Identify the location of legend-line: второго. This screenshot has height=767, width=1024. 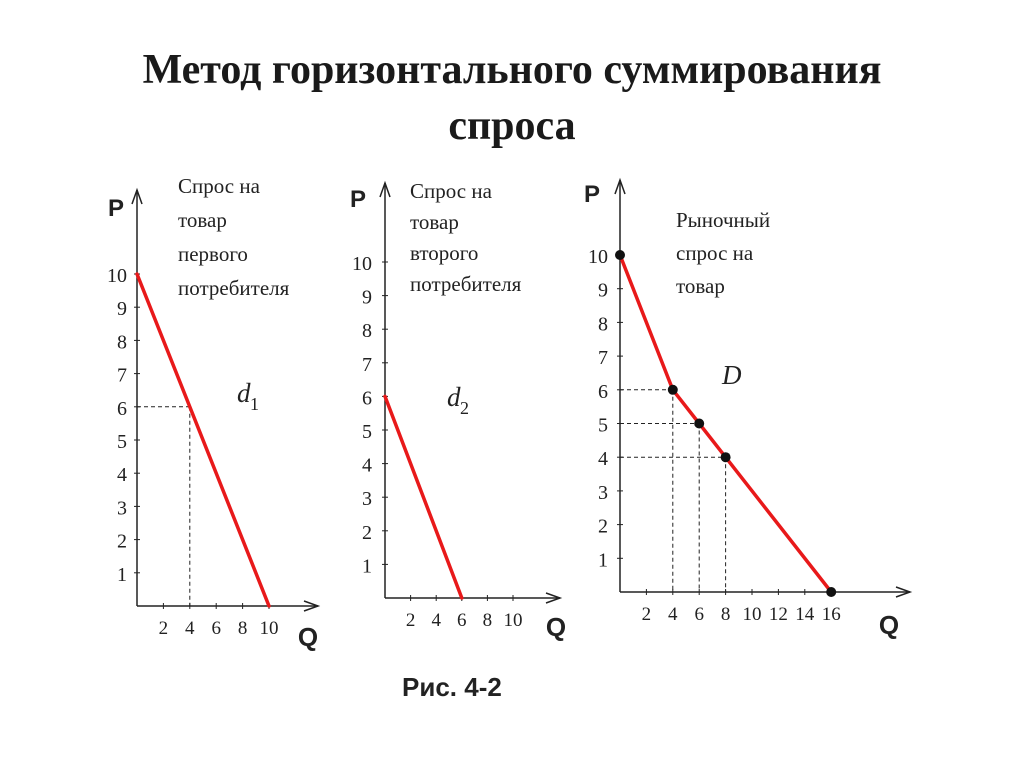
(444, 253).